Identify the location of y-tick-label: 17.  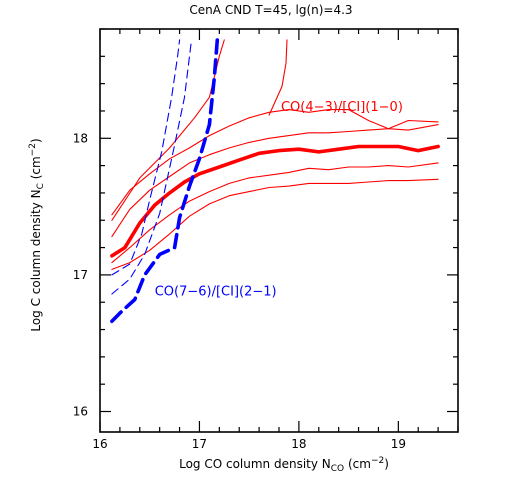
(80, 275).